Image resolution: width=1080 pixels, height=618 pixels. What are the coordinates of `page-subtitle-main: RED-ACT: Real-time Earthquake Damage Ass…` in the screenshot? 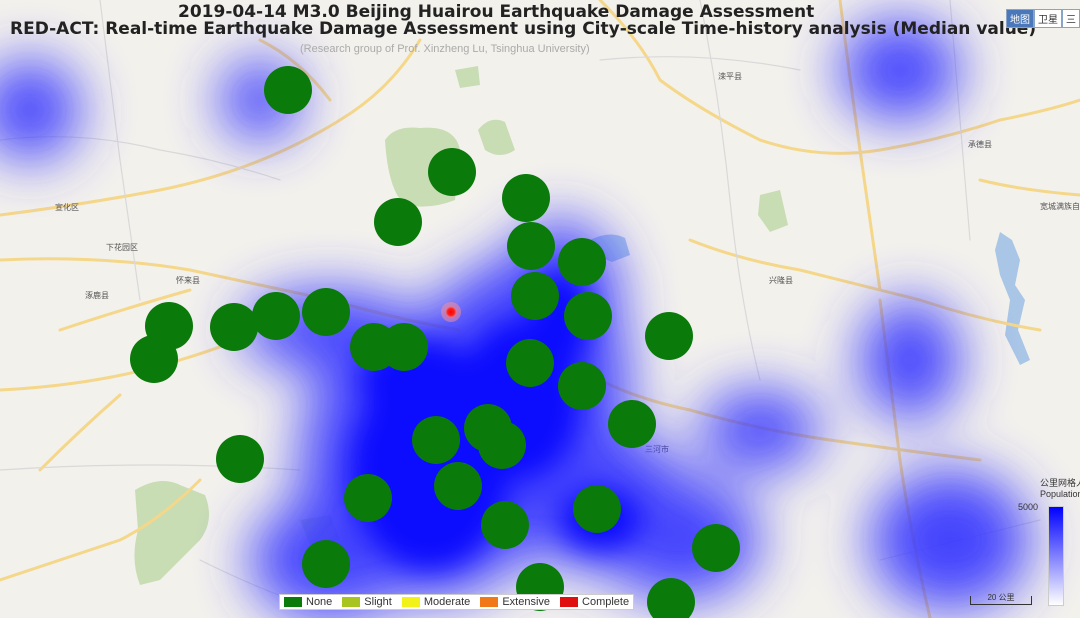 It's located at (523, 29).